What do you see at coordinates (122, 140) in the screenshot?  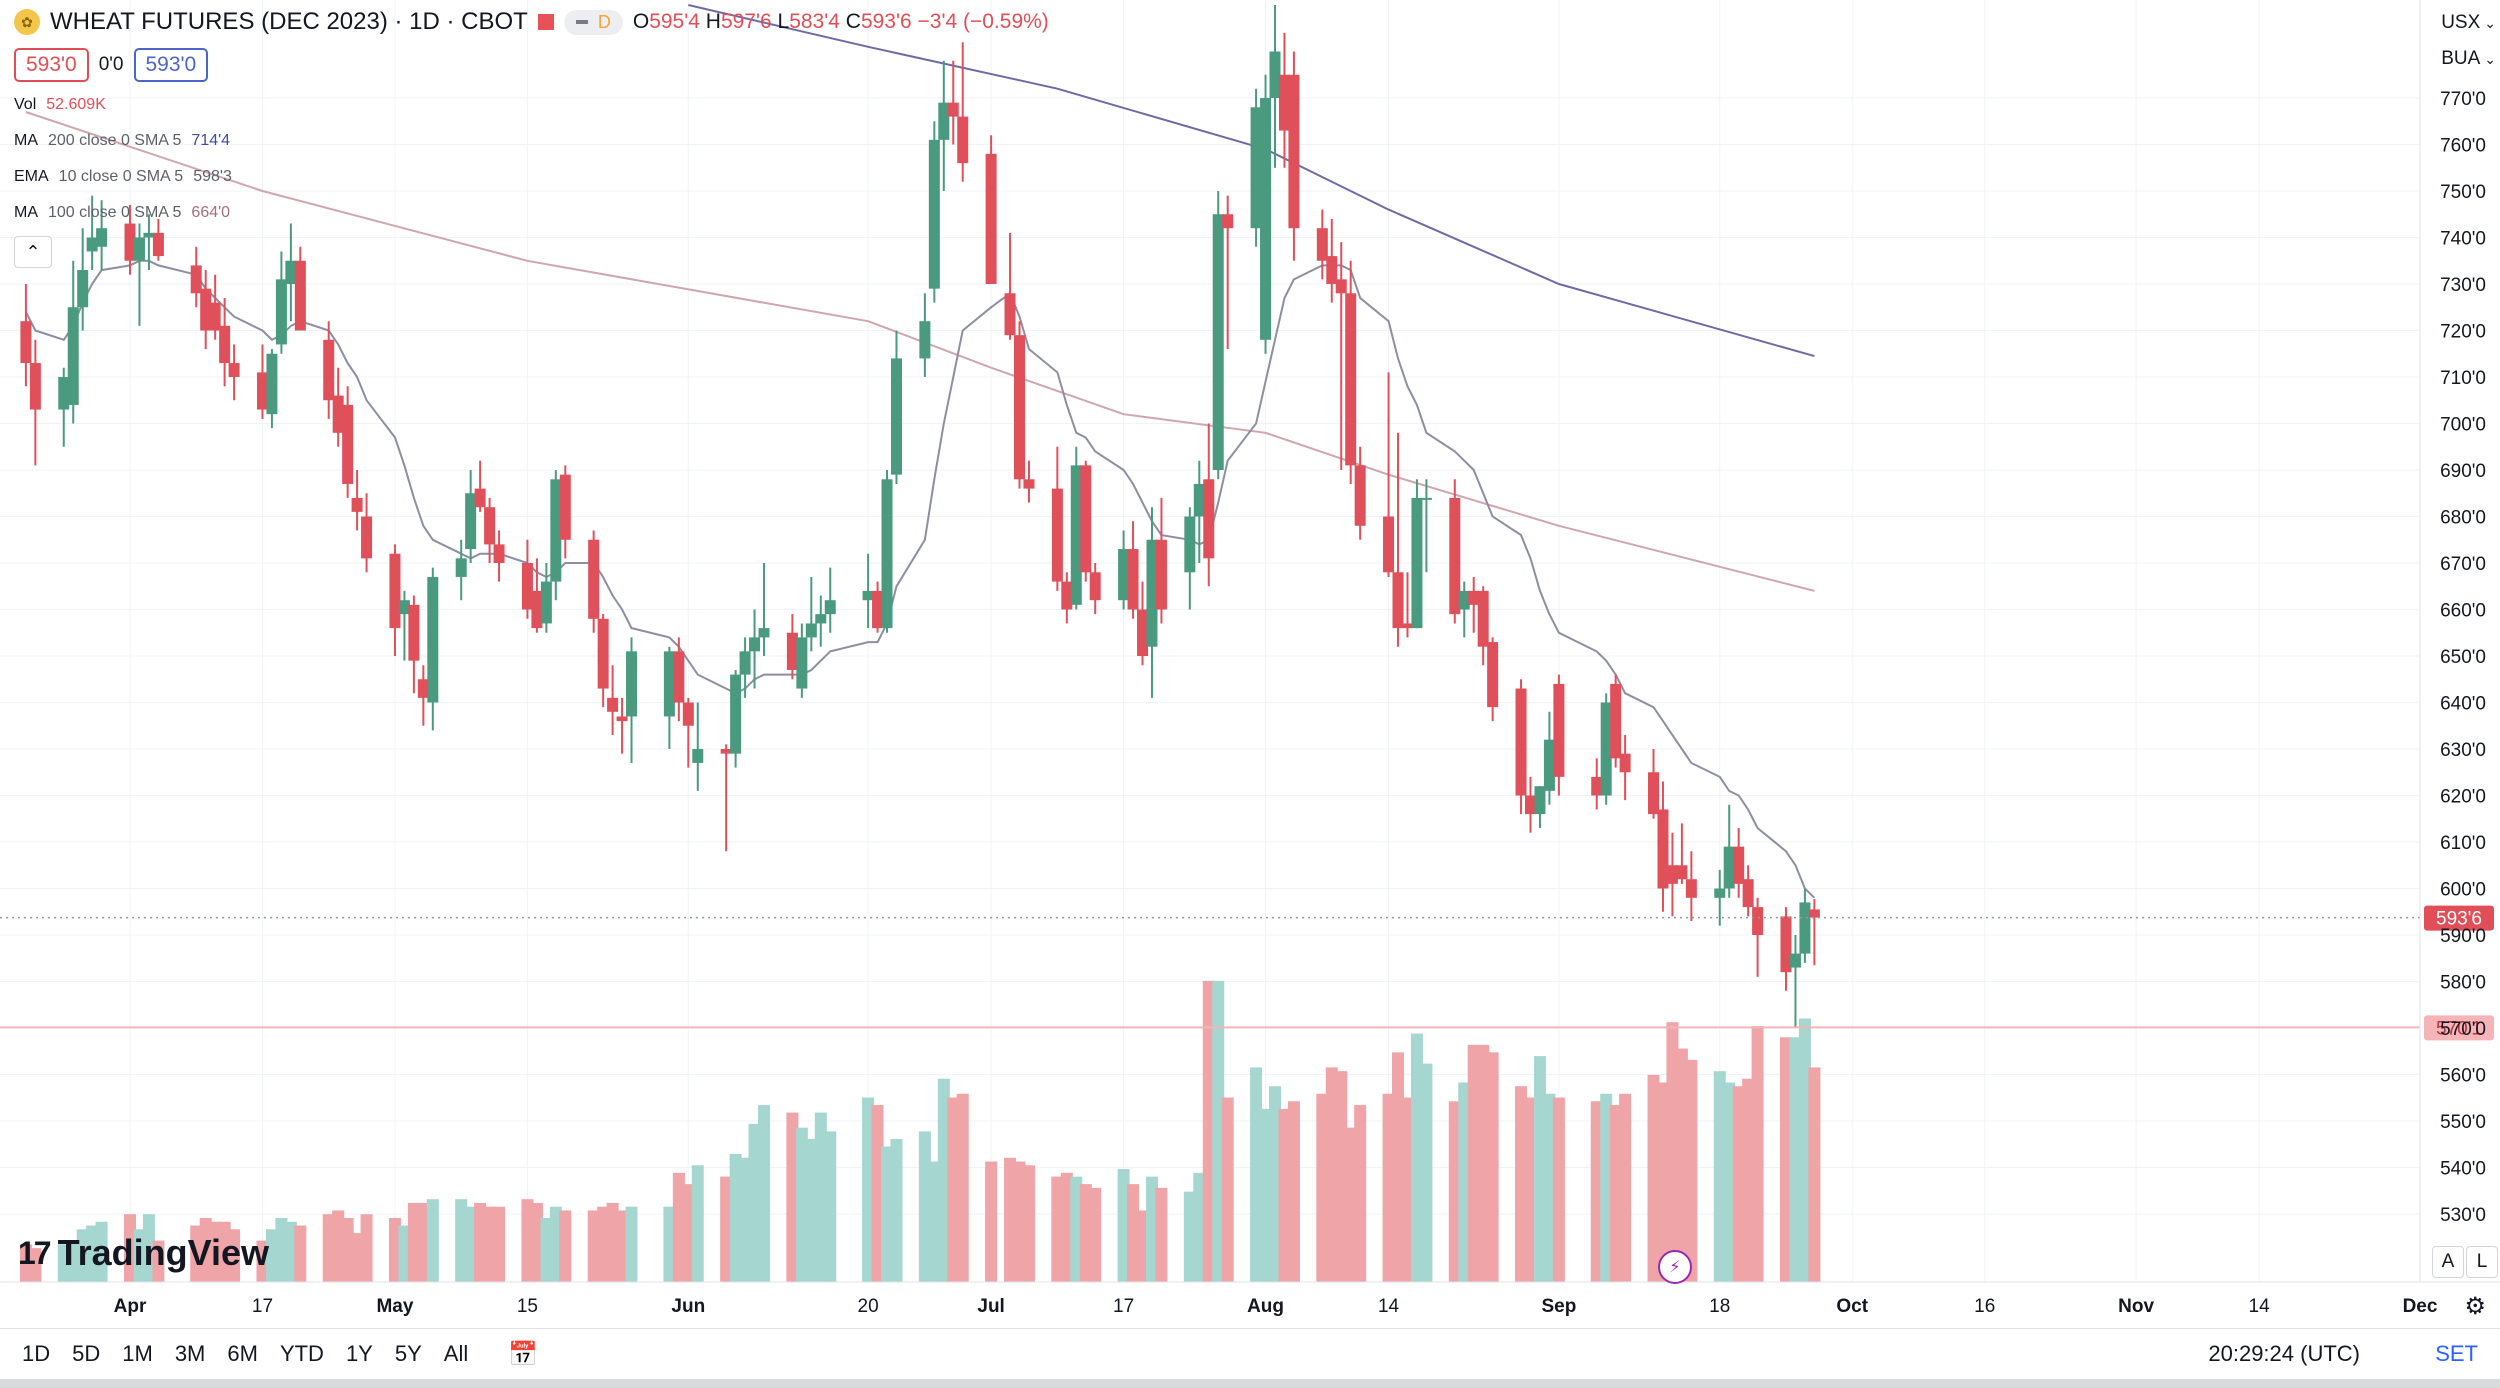 I see `ma200-legend: MA 200 close 0 SMA 5 714'4` at bounding box center [122, 140].